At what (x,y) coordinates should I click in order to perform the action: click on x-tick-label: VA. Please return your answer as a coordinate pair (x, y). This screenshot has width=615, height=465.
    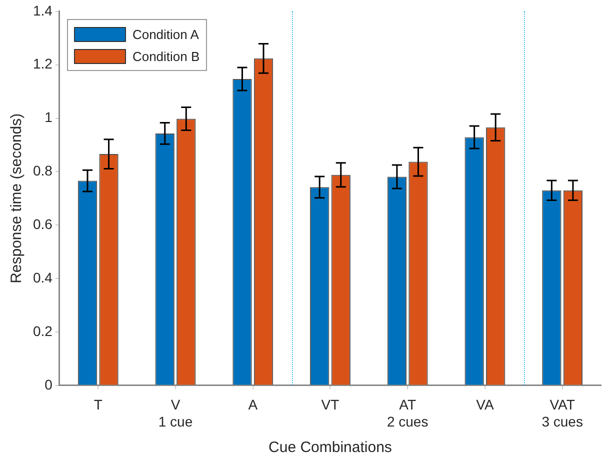
    Looking at the image, I should click on (485, 404).